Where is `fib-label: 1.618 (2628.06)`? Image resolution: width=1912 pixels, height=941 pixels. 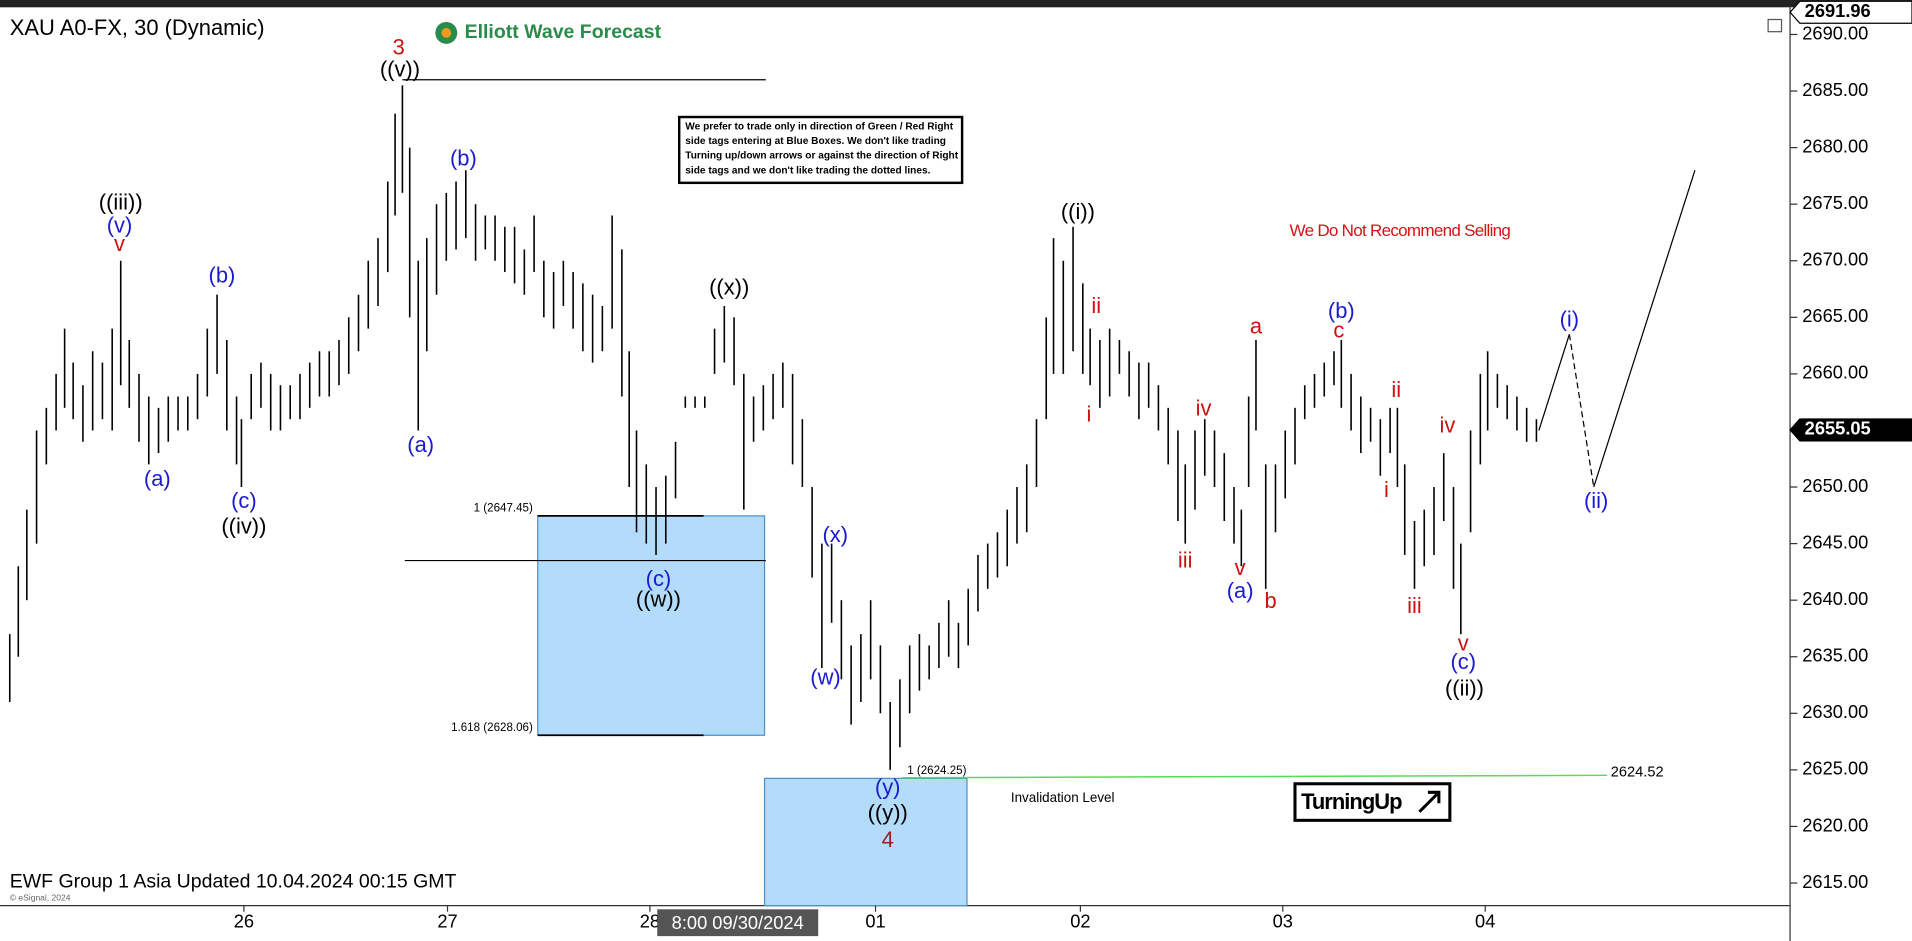
fib-label: 1.618 (2628.06) is located at coordinates (492, 728).